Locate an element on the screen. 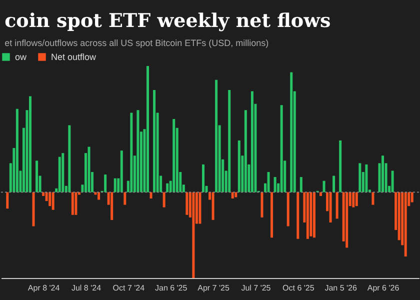  chart-title: coin spot ETF weekly net flows is located at coordinates (167, 21).